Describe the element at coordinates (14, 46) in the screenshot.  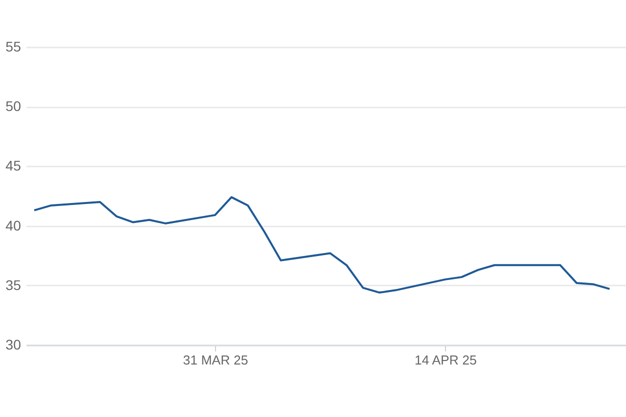
I see `y-tick-label: 55` at that location.